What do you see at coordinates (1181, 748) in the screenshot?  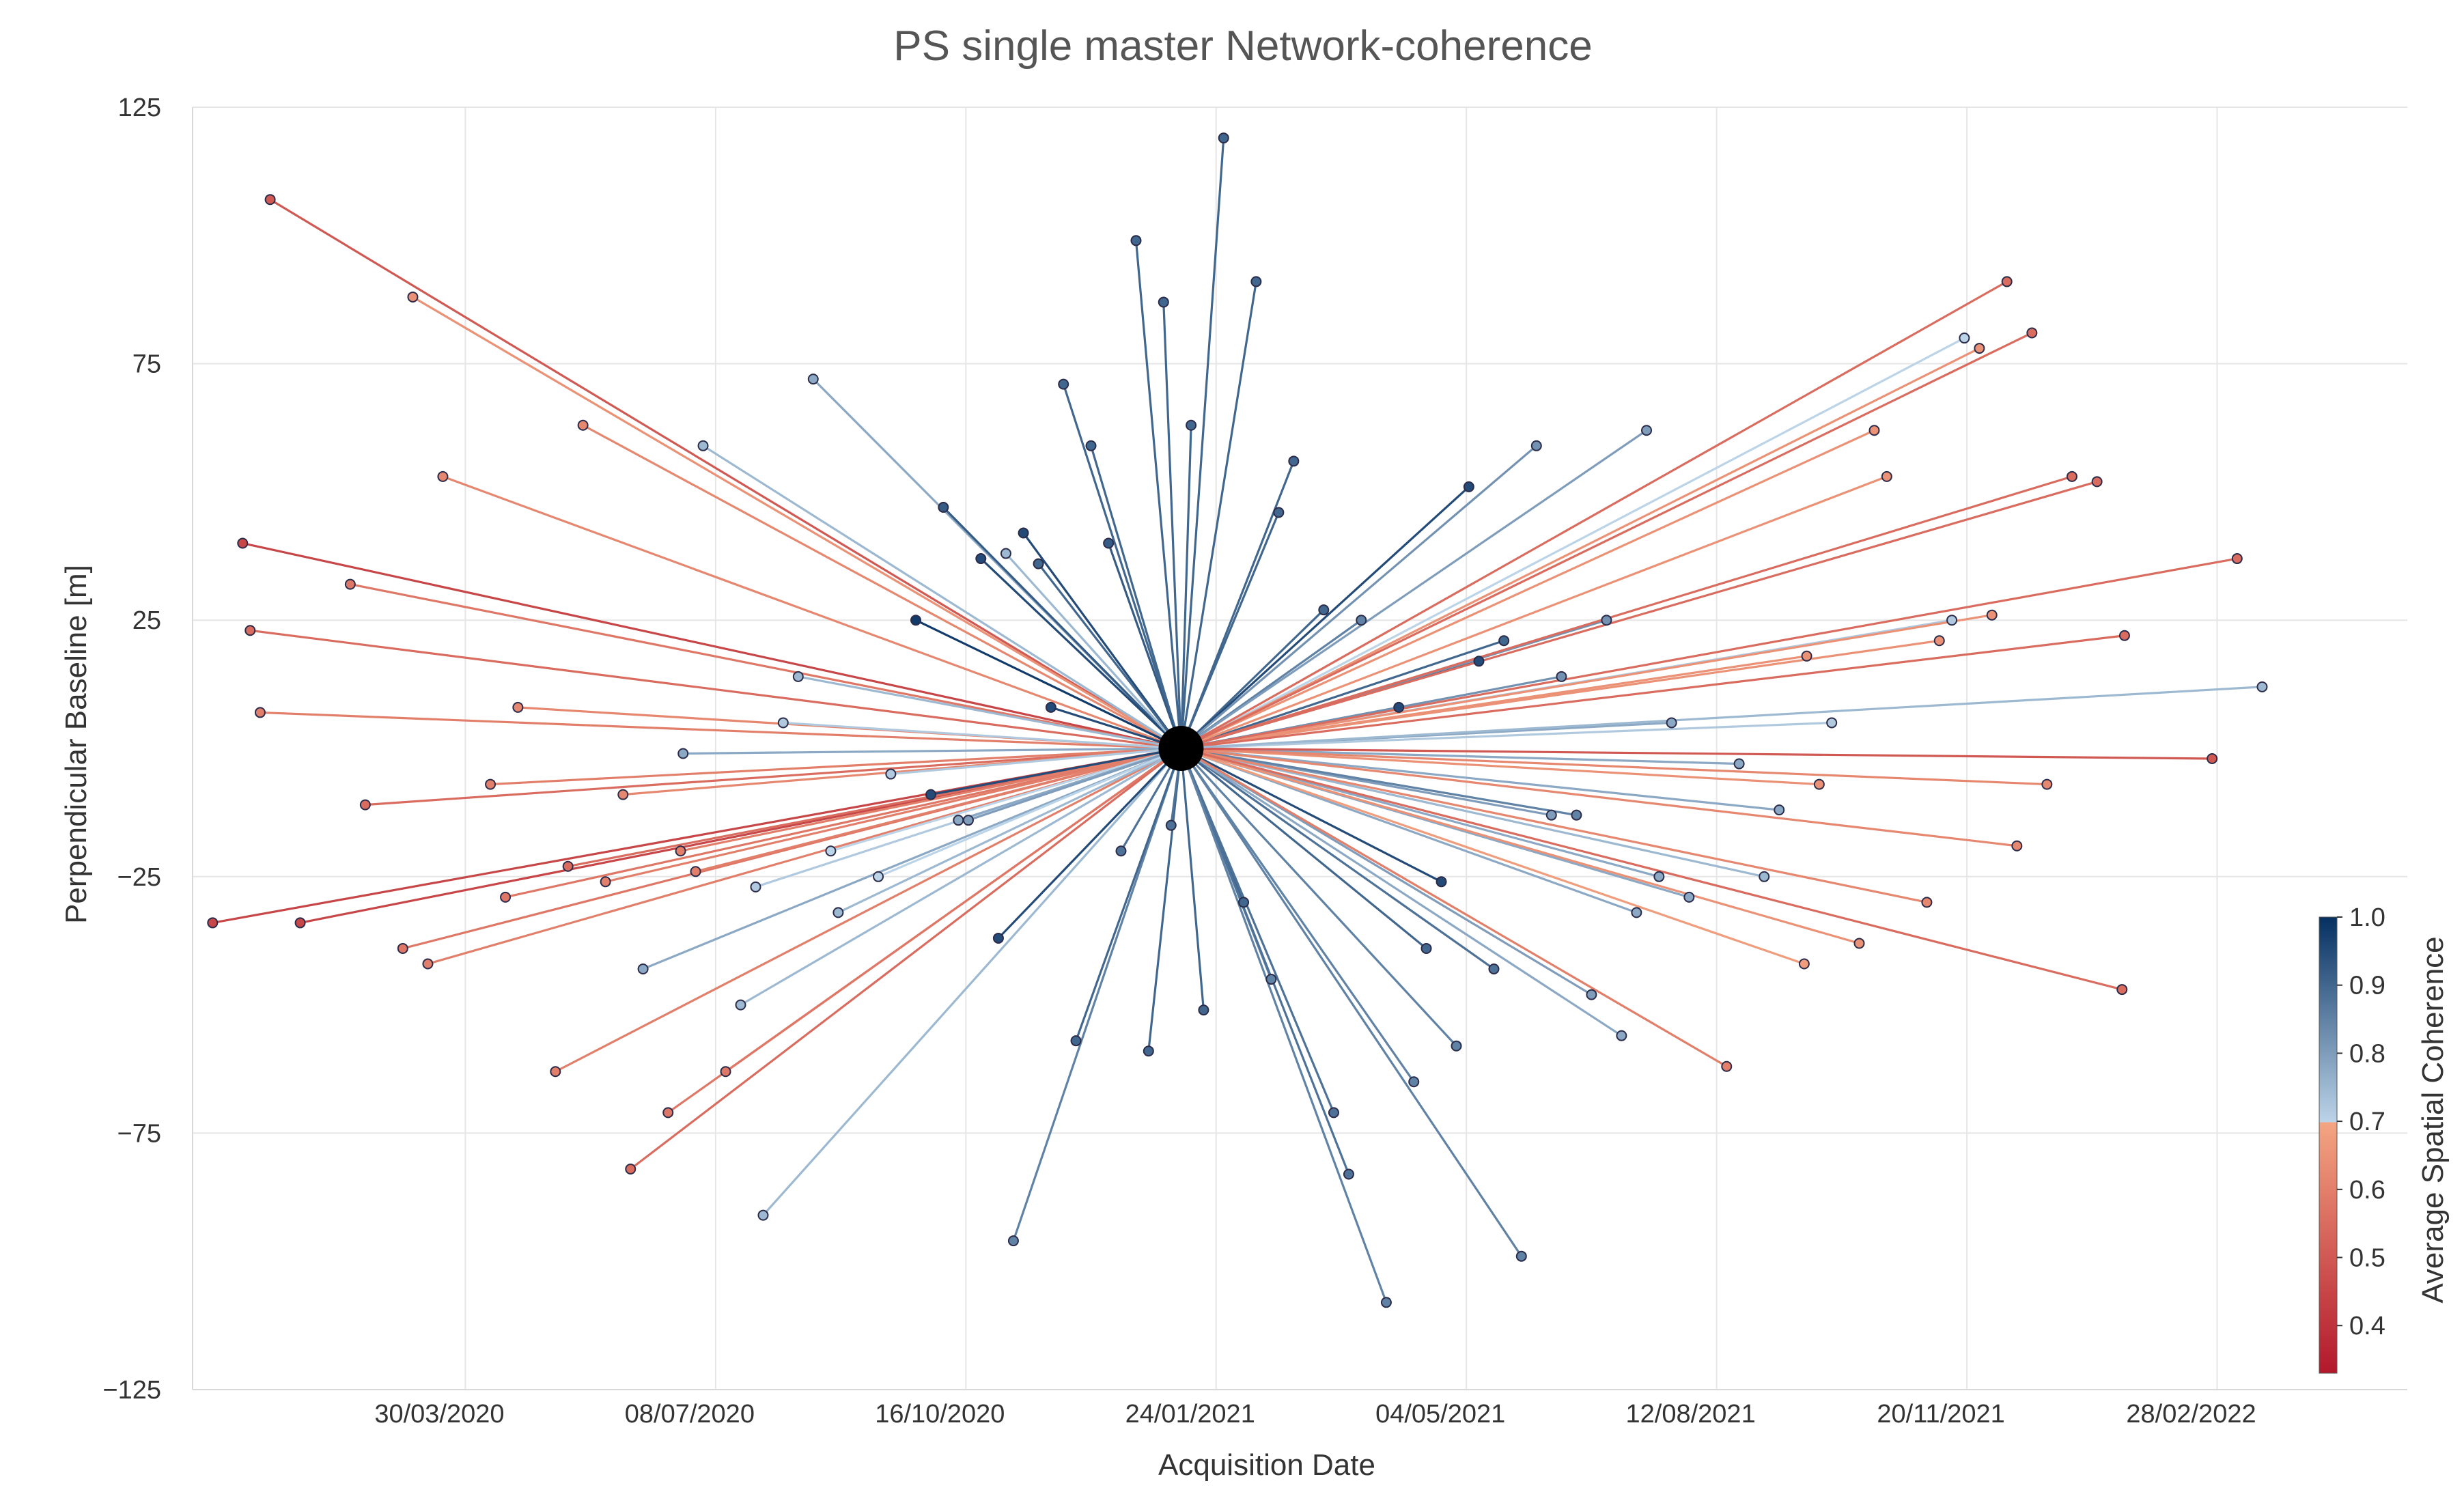 I see `master-acquisition-point` at bounding box center [1181, 748].